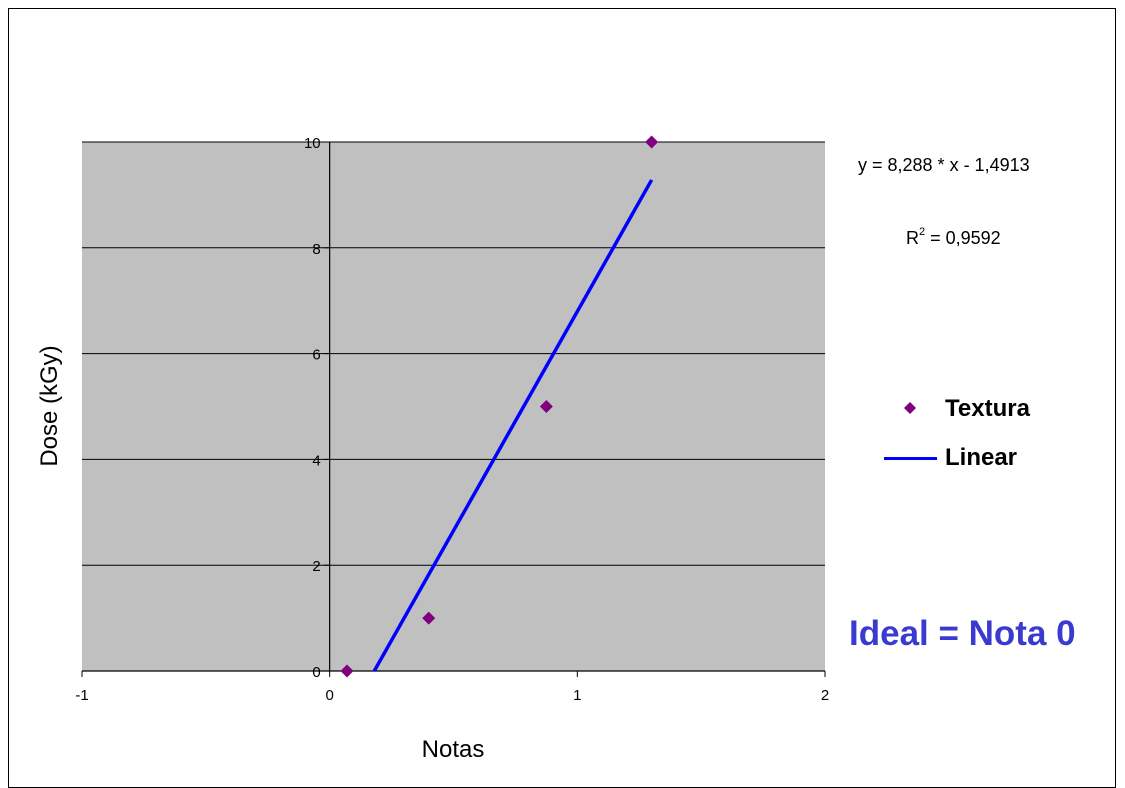 The image size is (1125, 788). I want to click on regression-equation: y = 8,288 * x - 1,4913, so click(944, 165).